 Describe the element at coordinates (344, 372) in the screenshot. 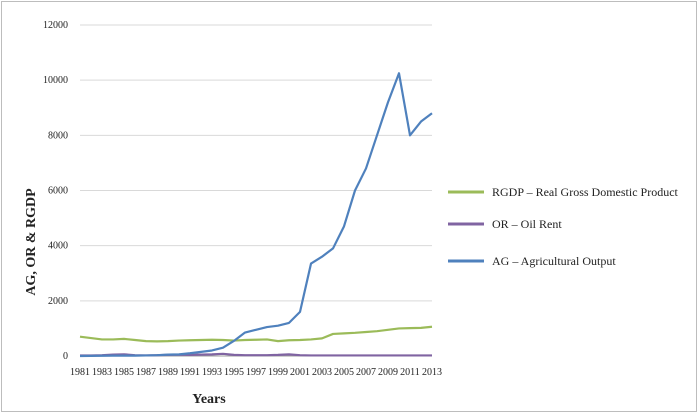

I see `x-tick-label: 2005` at that location.